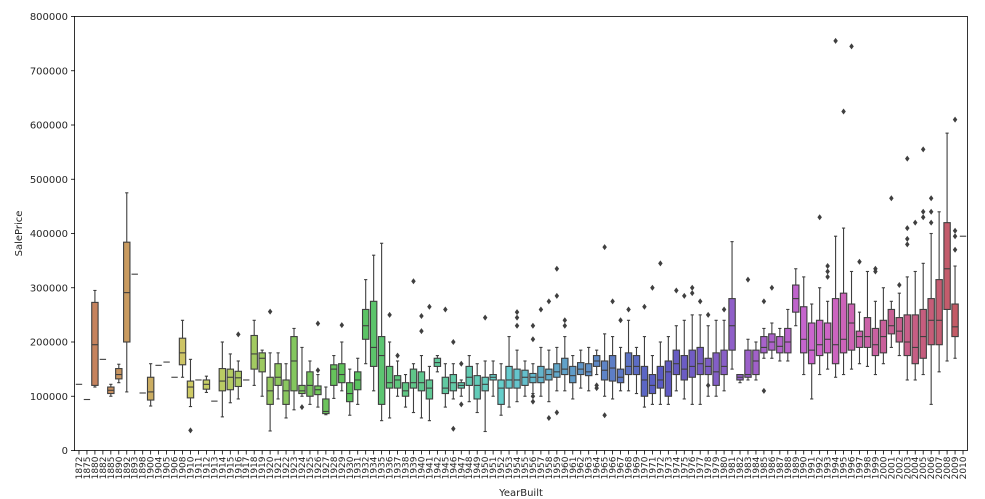 The image size is (985, 499). Describe the element at coordinates (238, 365) in the screenshot. I see `box-1916` at that location.